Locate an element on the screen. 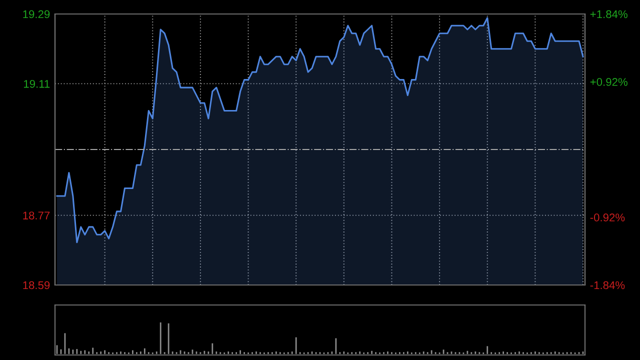  y2-tick-label: -0.92% is located at coordinates (607, 218).